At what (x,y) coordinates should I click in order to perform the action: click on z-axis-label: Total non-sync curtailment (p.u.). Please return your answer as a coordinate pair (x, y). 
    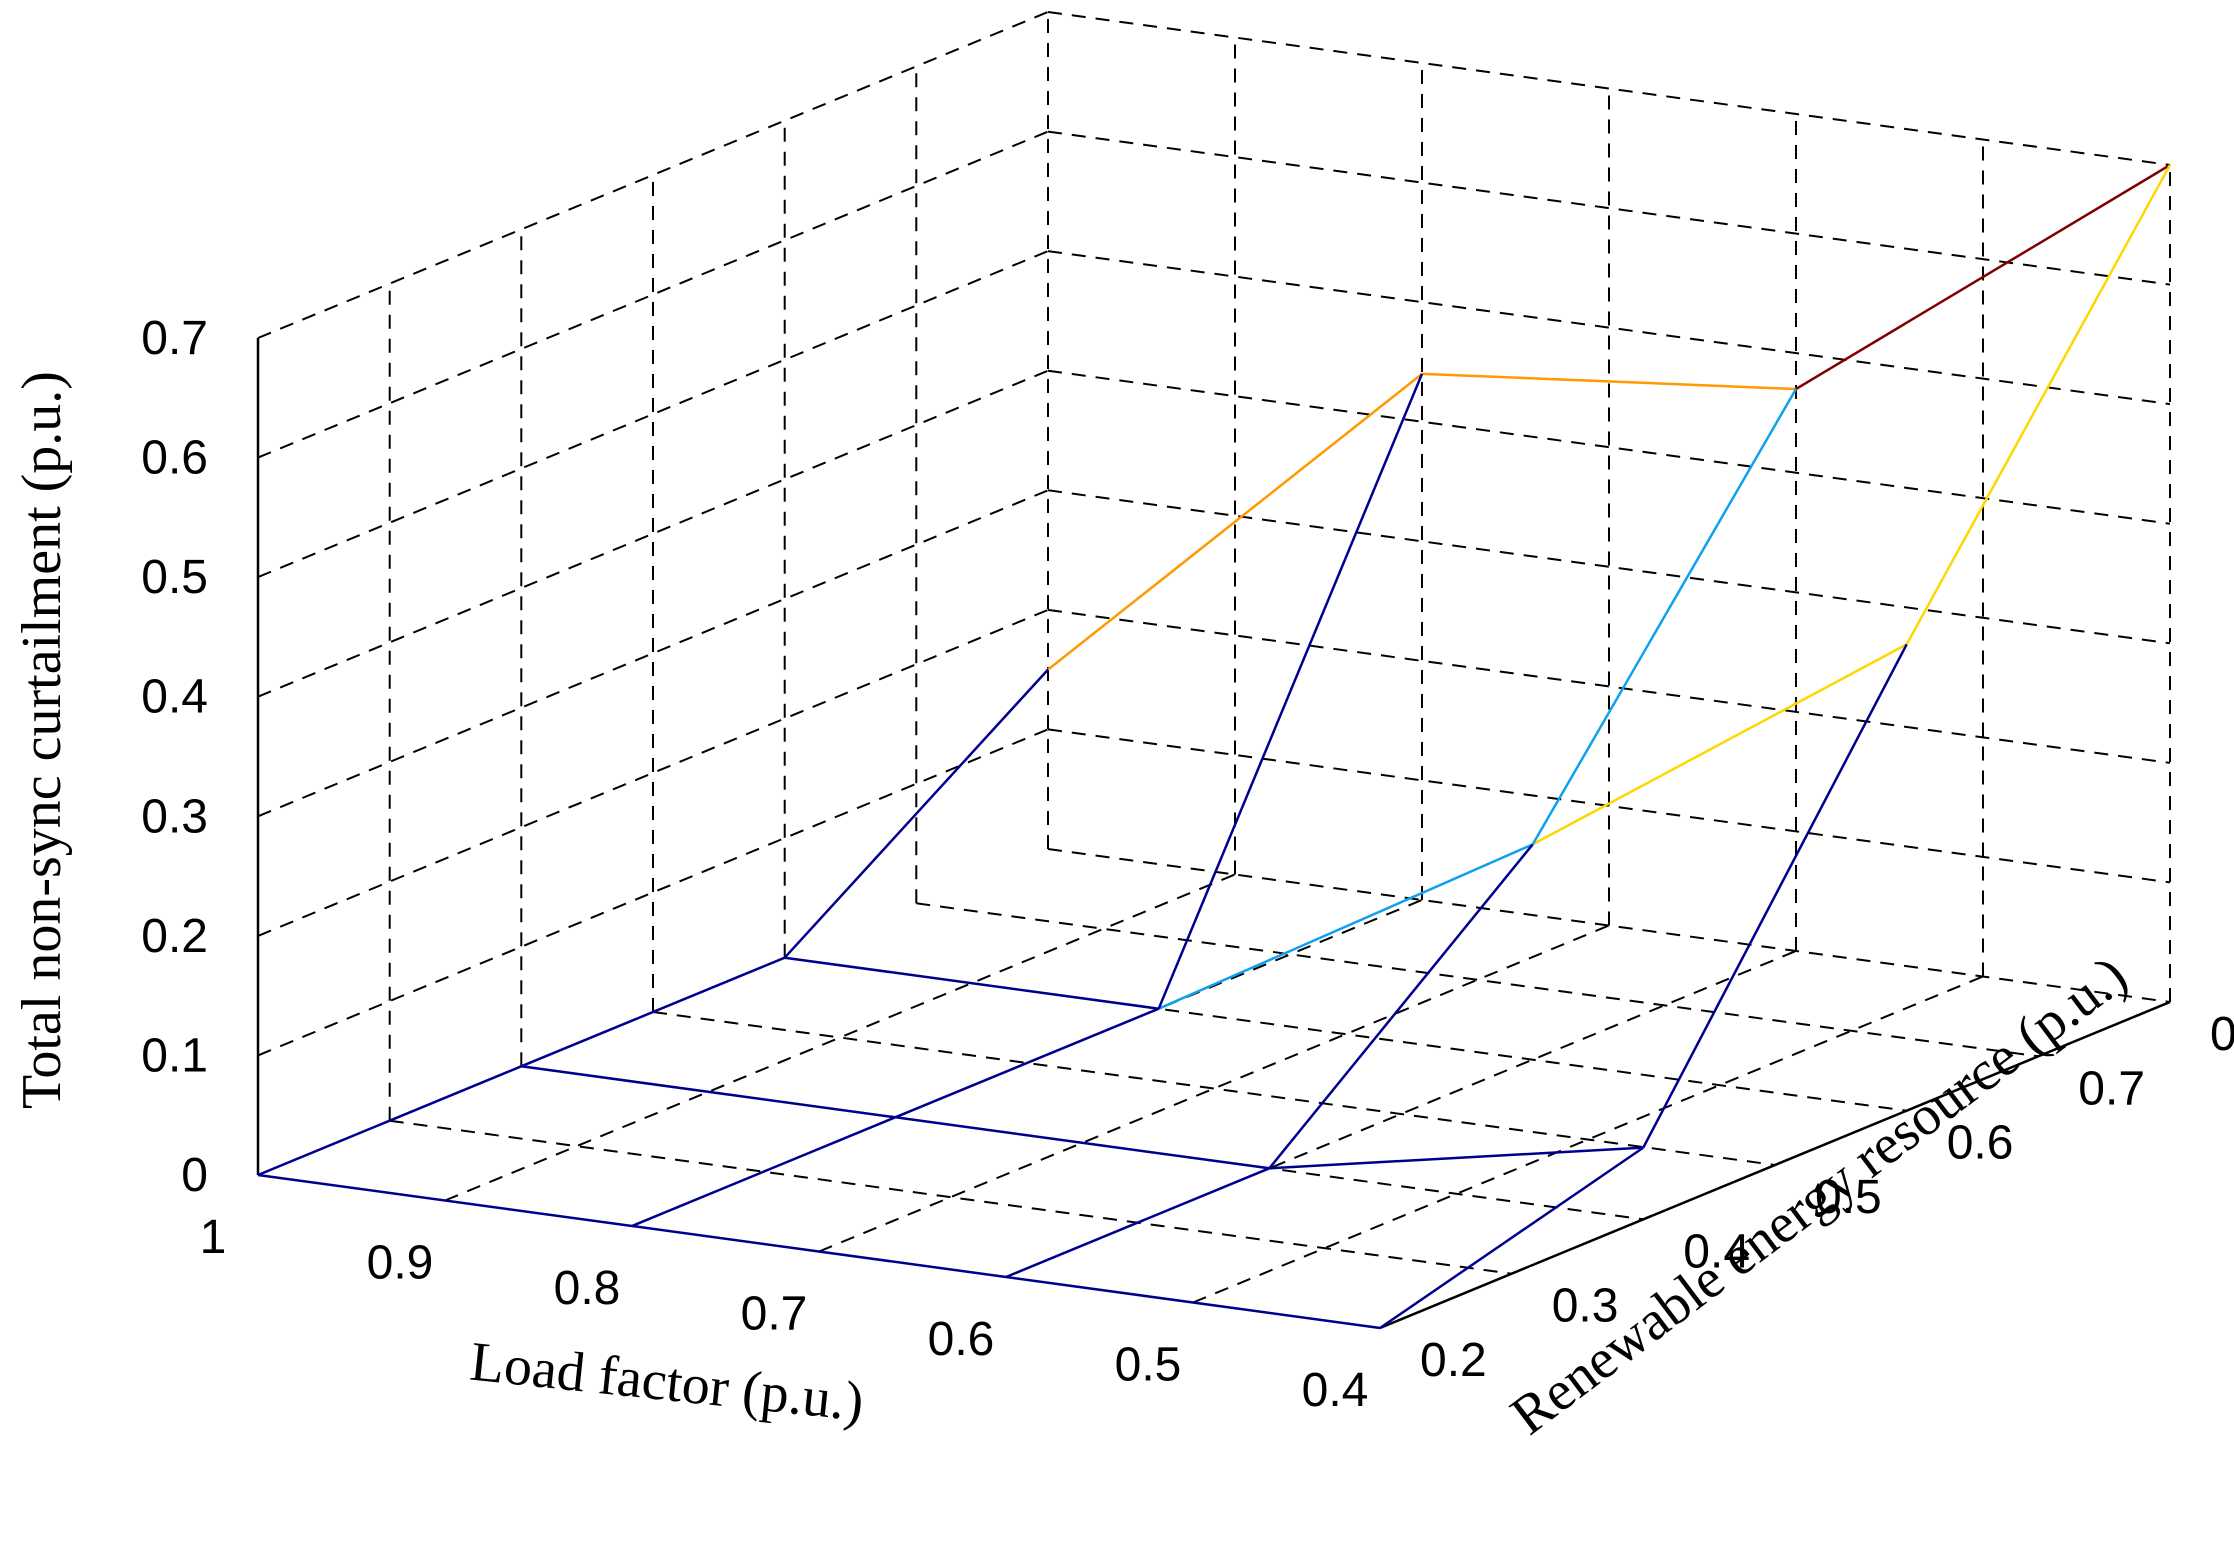
    Looking at the image, I should click on (42, 740).